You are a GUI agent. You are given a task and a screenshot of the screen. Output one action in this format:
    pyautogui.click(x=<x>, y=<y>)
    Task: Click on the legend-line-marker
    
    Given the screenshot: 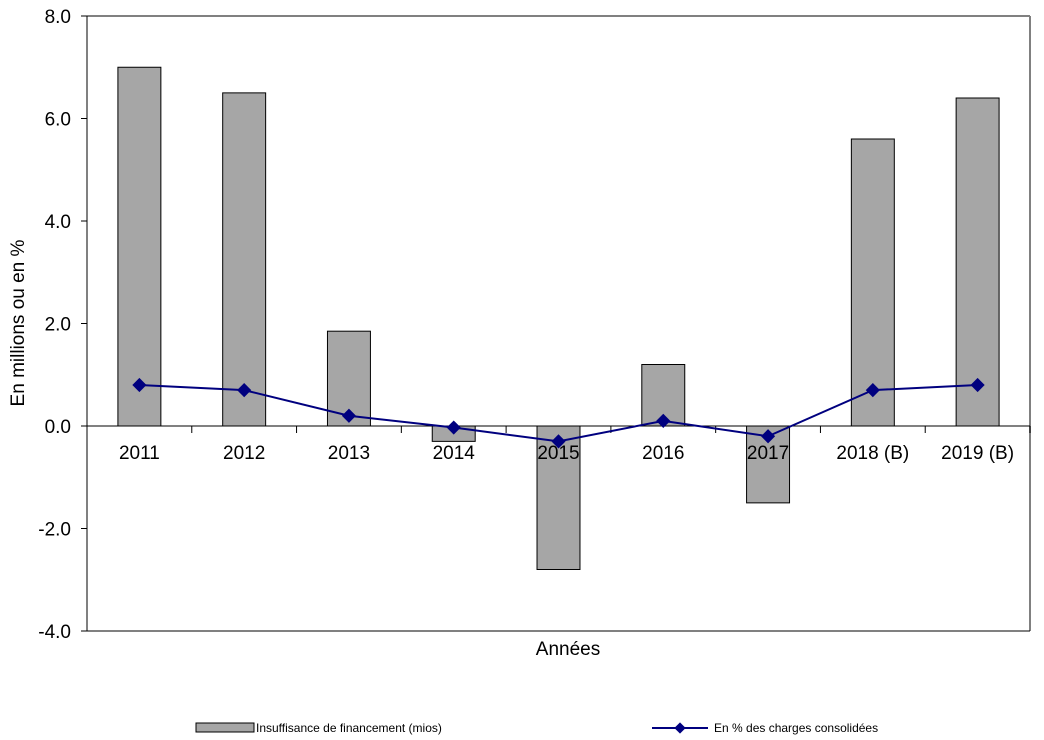 What is the action you would take?
    pyautogui.click(x=680, y=728)
    